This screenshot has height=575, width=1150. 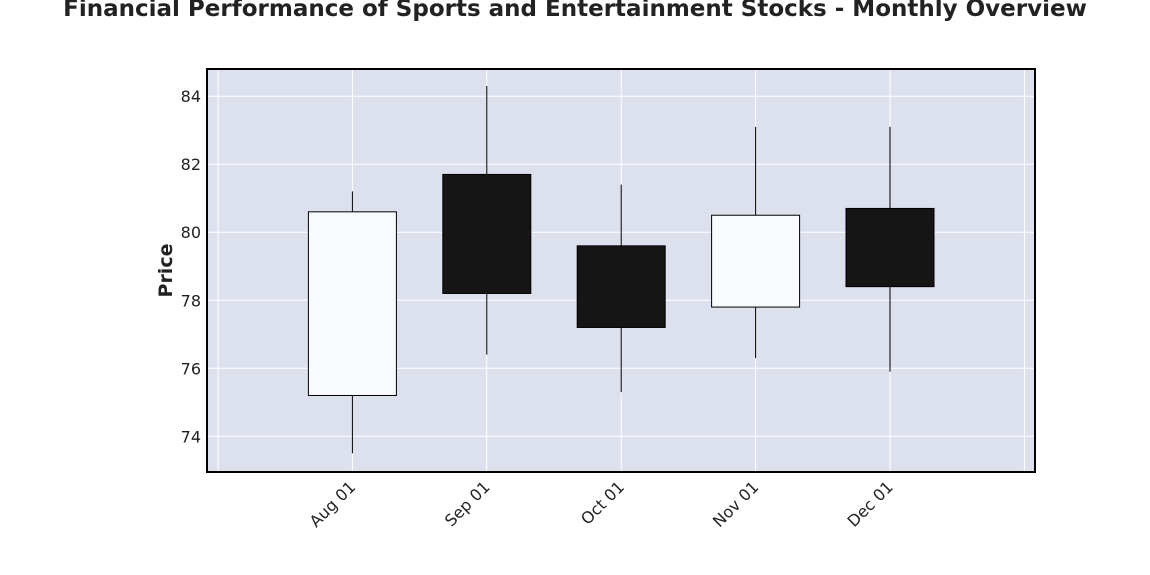 I want to click on y-tick-label: 84, so click(x=191, y=96).